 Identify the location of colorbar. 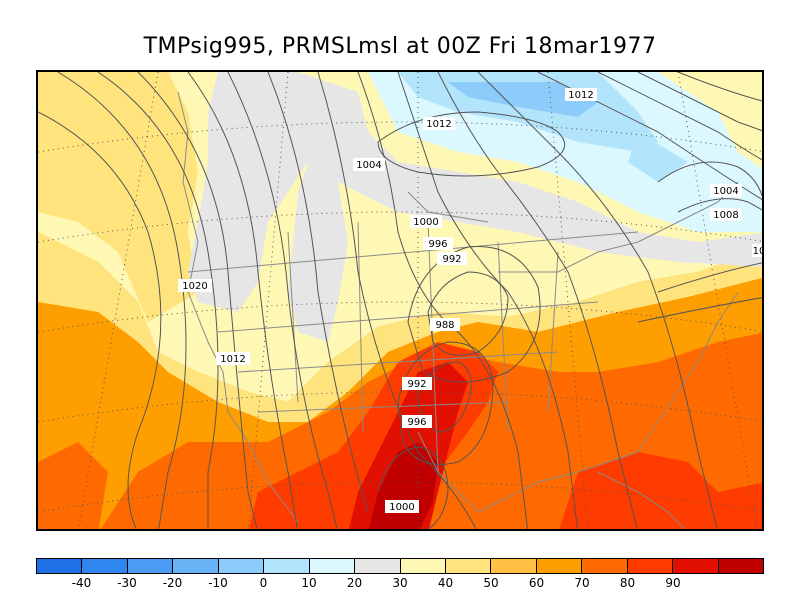
(400, 566).